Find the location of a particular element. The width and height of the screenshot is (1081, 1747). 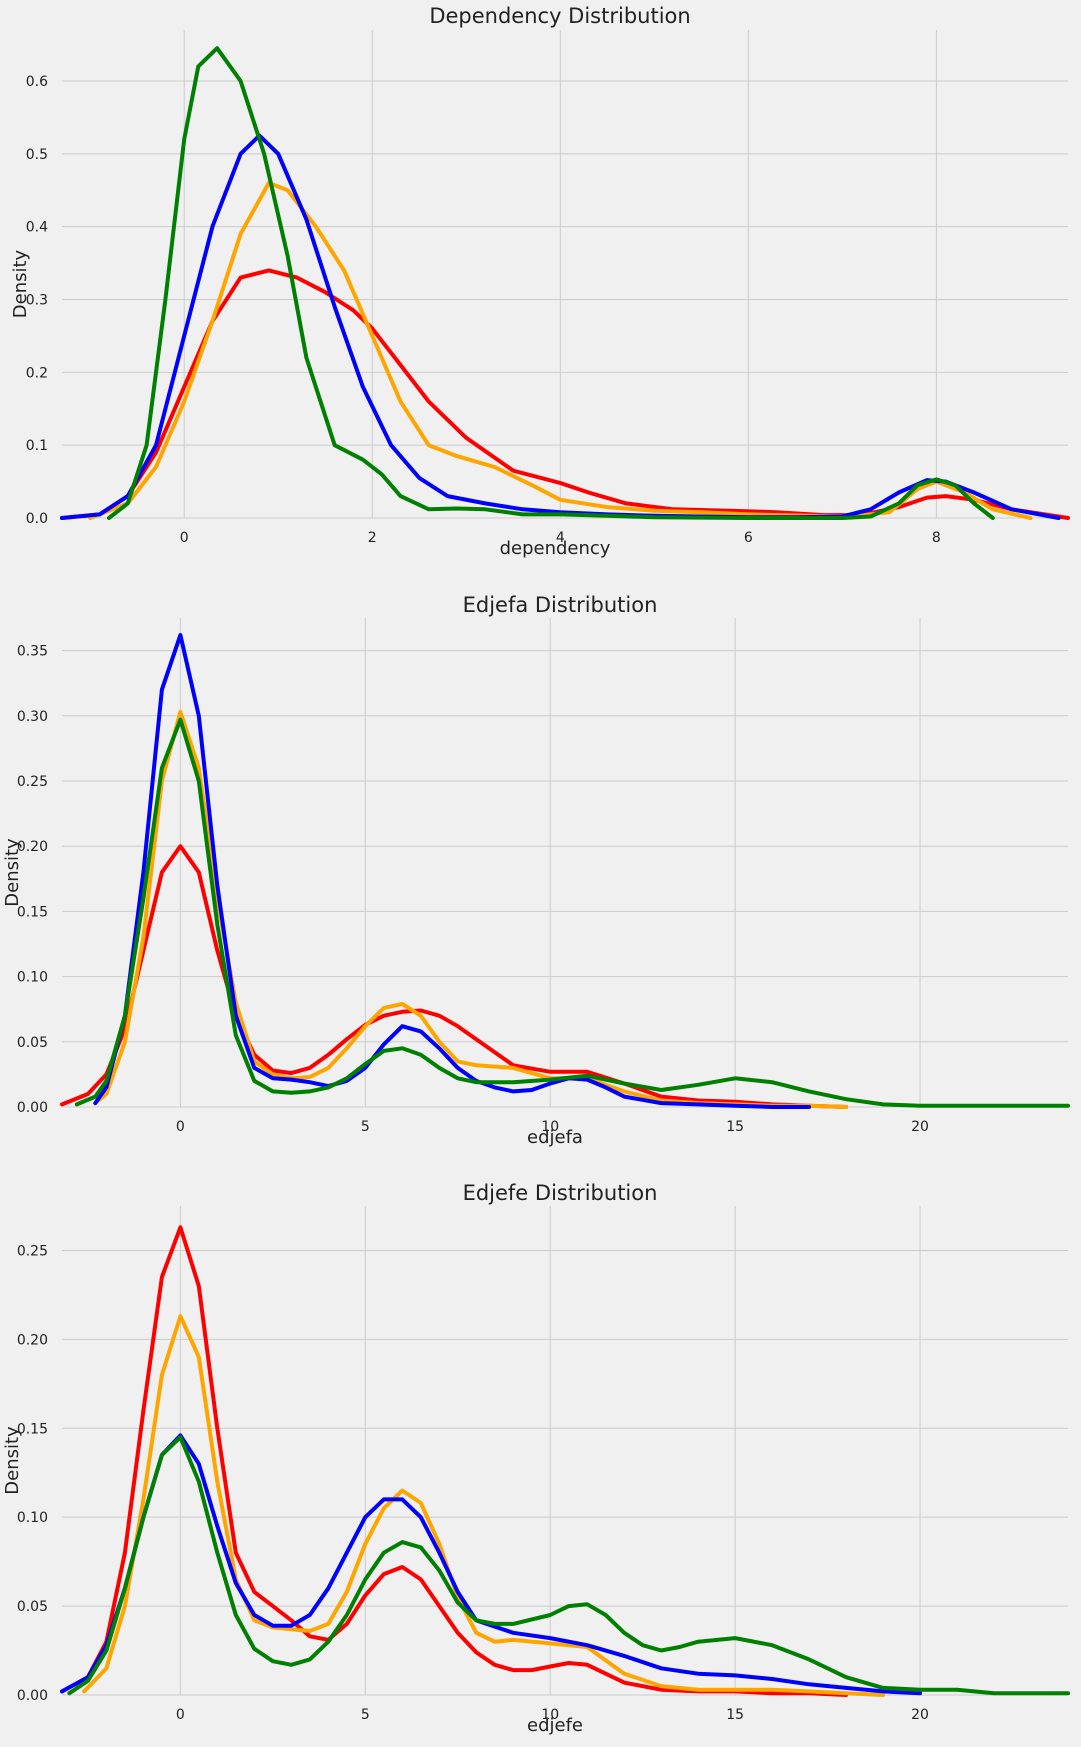

y-tick-label: 0.5 is located at coordinates (37, 155).